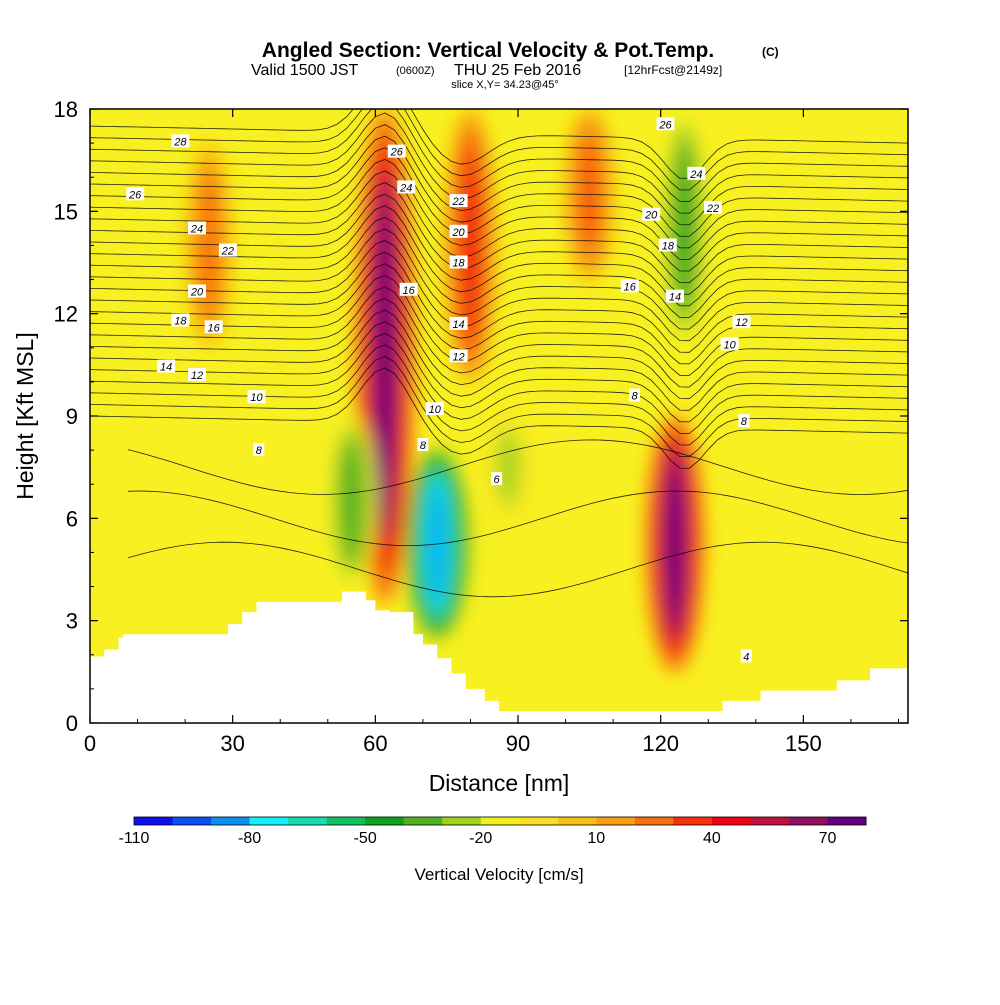 The height and width of the screenshot is (1005, 1000). What do you see at coordinates (480, 838) in the screenshot?
I see `colorbar-tick-label: -20` at bounding box center [480, 838].